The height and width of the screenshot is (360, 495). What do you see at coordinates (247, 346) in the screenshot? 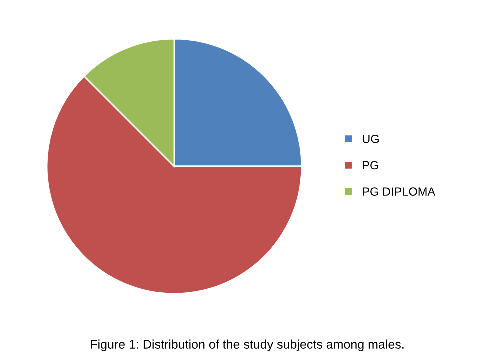
I see `caption: Figure 1: Distribution of the study subjects among males.` at bounding box center [247, 346].